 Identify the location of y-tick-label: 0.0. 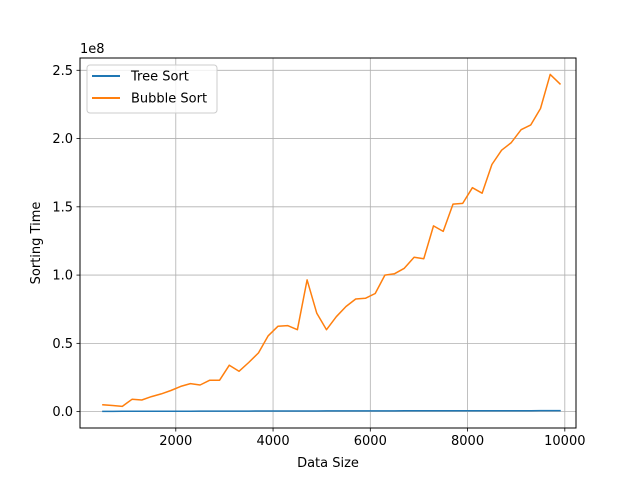
(62, 412).